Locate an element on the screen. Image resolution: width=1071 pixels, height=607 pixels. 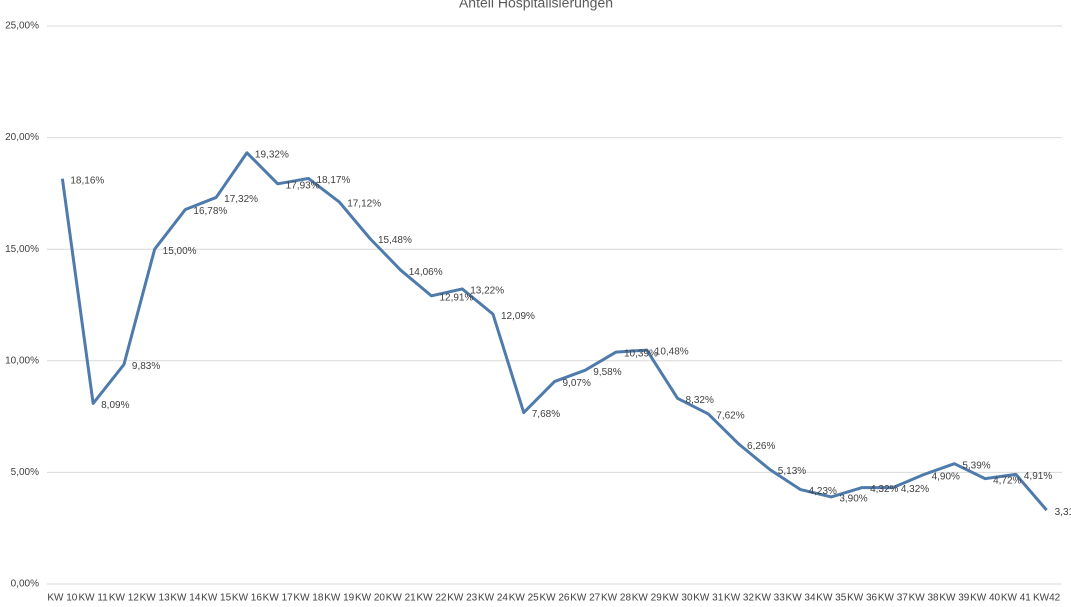
x-tick-label: KW 19 is located at coordinates (339, 598).